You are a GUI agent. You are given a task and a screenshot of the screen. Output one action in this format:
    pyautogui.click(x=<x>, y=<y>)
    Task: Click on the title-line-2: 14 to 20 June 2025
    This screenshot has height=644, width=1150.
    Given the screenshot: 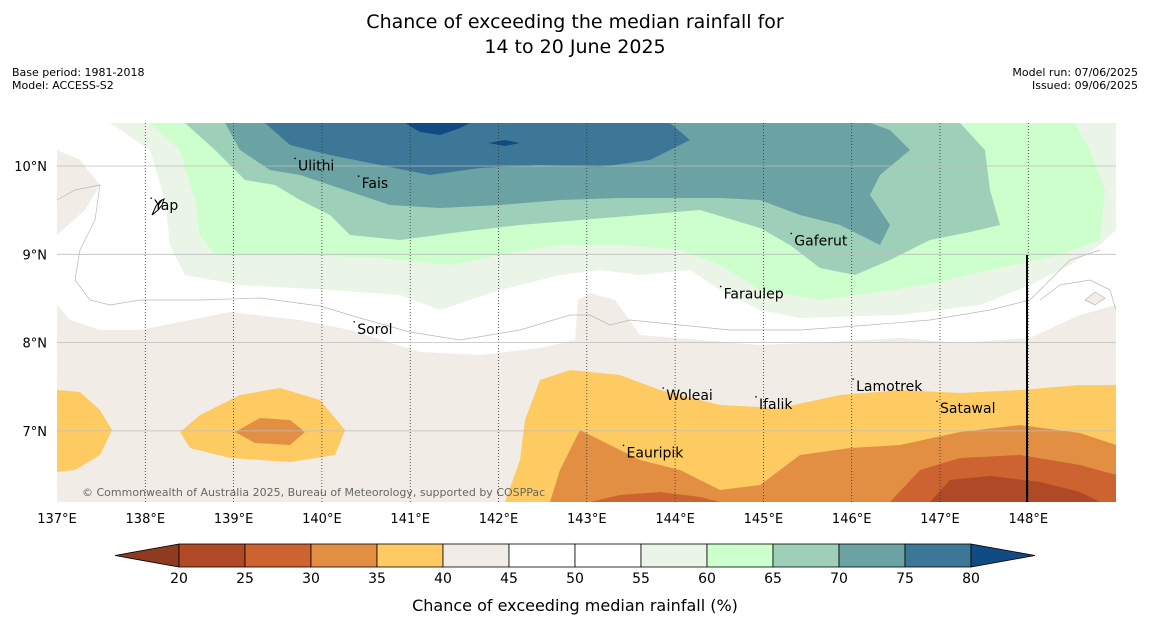 What is the action you would take?
    pyautogui.click(x=575, y=47)
    